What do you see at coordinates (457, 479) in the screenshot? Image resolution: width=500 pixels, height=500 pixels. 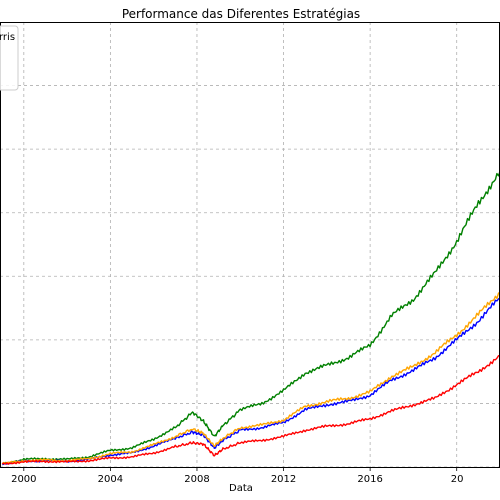 I see `x-tick-label: 20` at bounding box center [457, 479].